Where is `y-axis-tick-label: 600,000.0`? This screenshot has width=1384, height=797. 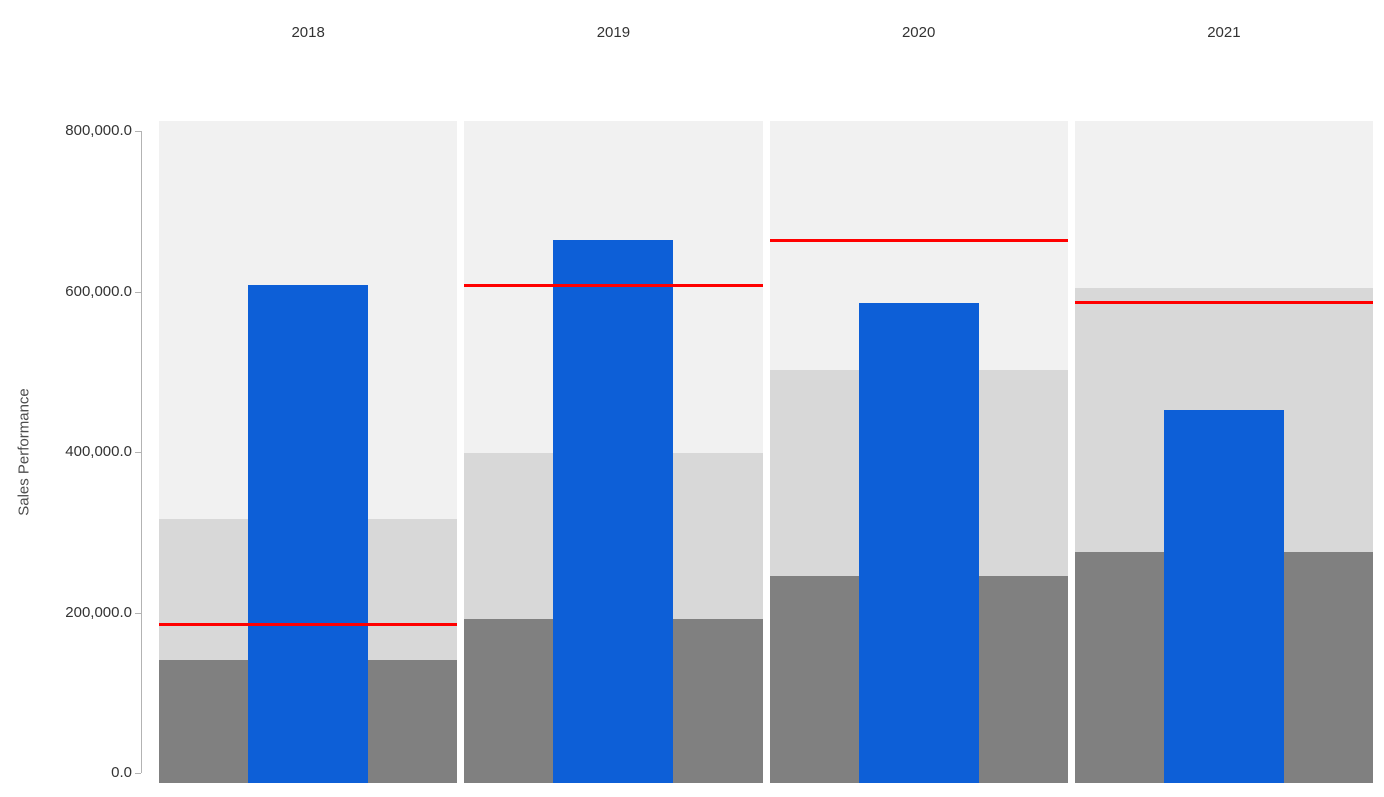
y-axis-tick-label: 600,000.0 is located at coordinates (98, 291).